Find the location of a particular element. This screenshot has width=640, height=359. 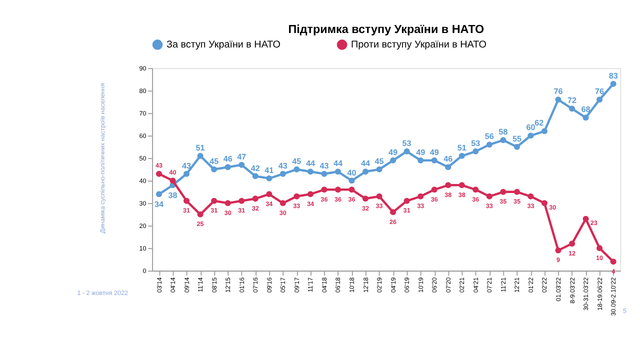

legend-label: Проти вступу України в НАТО is located at coordinates (419, 44).